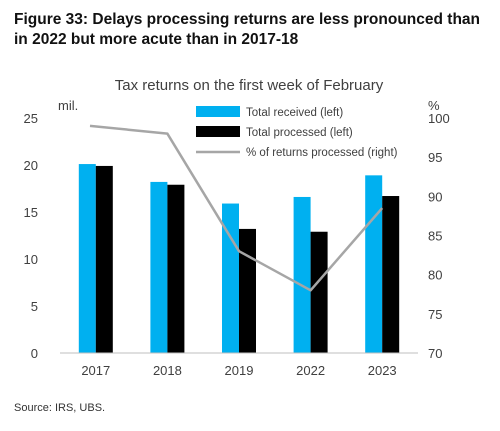 The height and width of the screenshot is (431, 500). What do you see at coordinates (176, 268) in the screenshot?
I see `bar-processed-2018` at bounding box center [176, 268].